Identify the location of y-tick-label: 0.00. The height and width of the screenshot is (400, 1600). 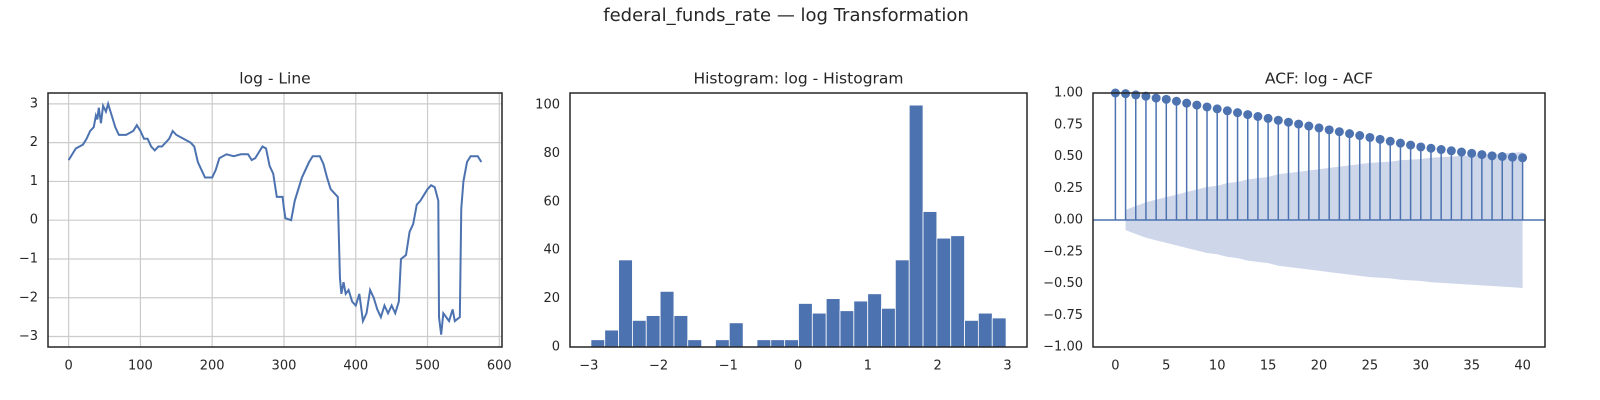
(1068, 220).